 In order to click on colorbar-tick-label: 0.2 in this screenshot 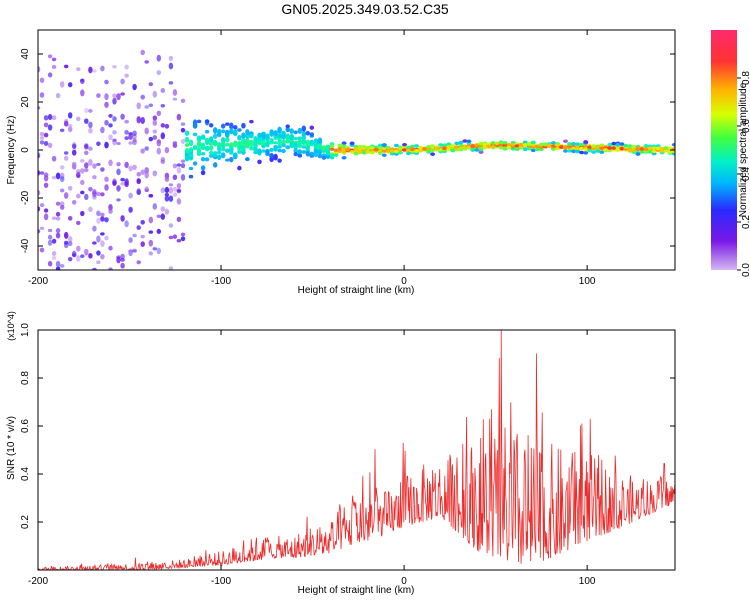, I will do `click(745, 222)`.